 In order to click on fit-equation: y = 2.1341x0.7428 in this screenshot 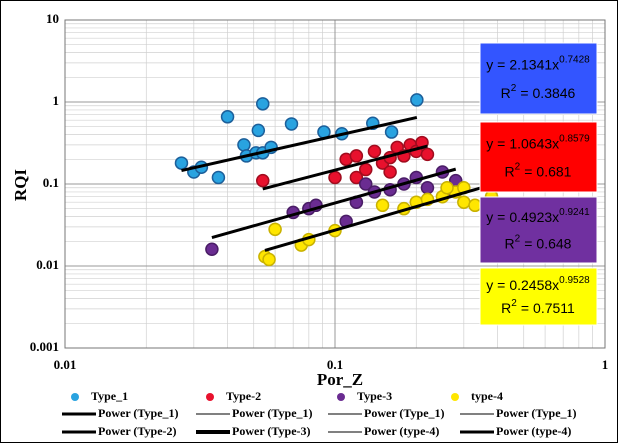, I will do `click(538, 63)`.